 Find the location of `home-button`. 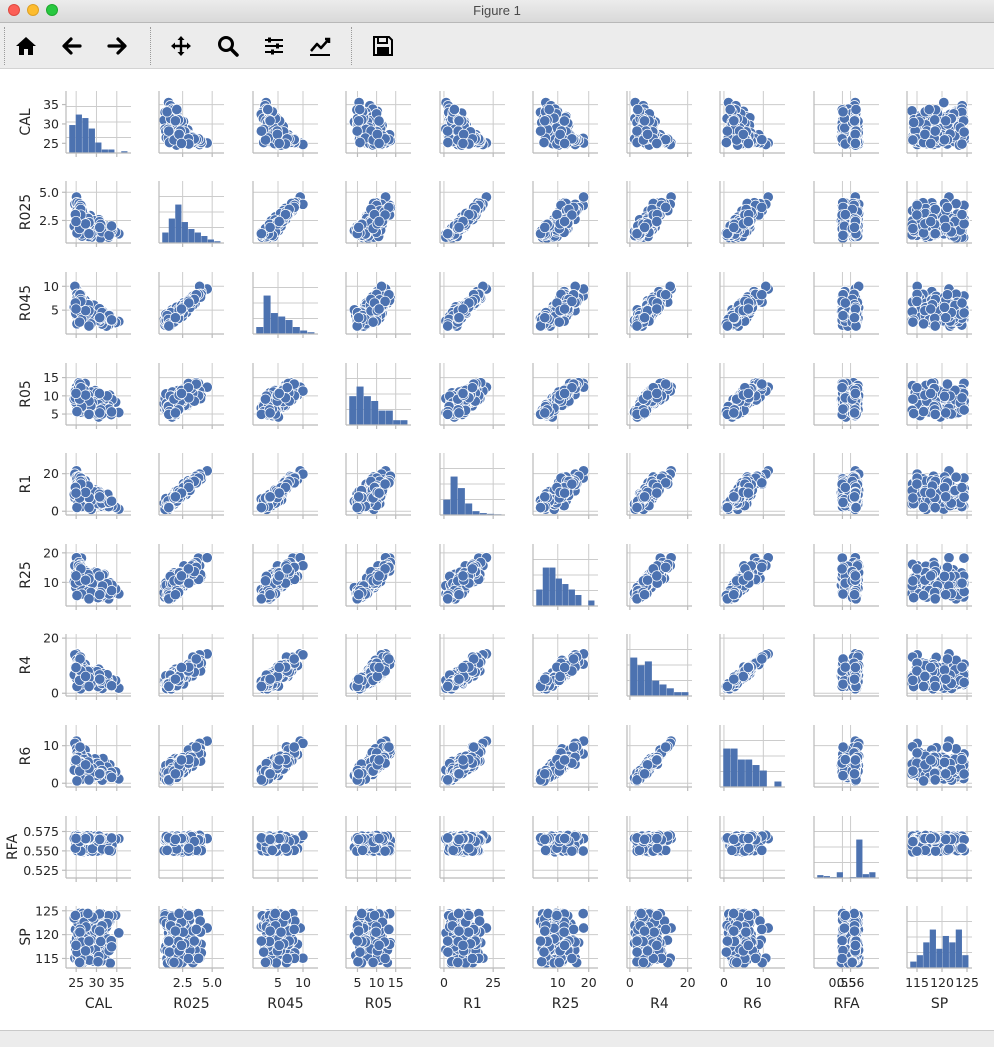

home-button is located at coordinates (26, 46).